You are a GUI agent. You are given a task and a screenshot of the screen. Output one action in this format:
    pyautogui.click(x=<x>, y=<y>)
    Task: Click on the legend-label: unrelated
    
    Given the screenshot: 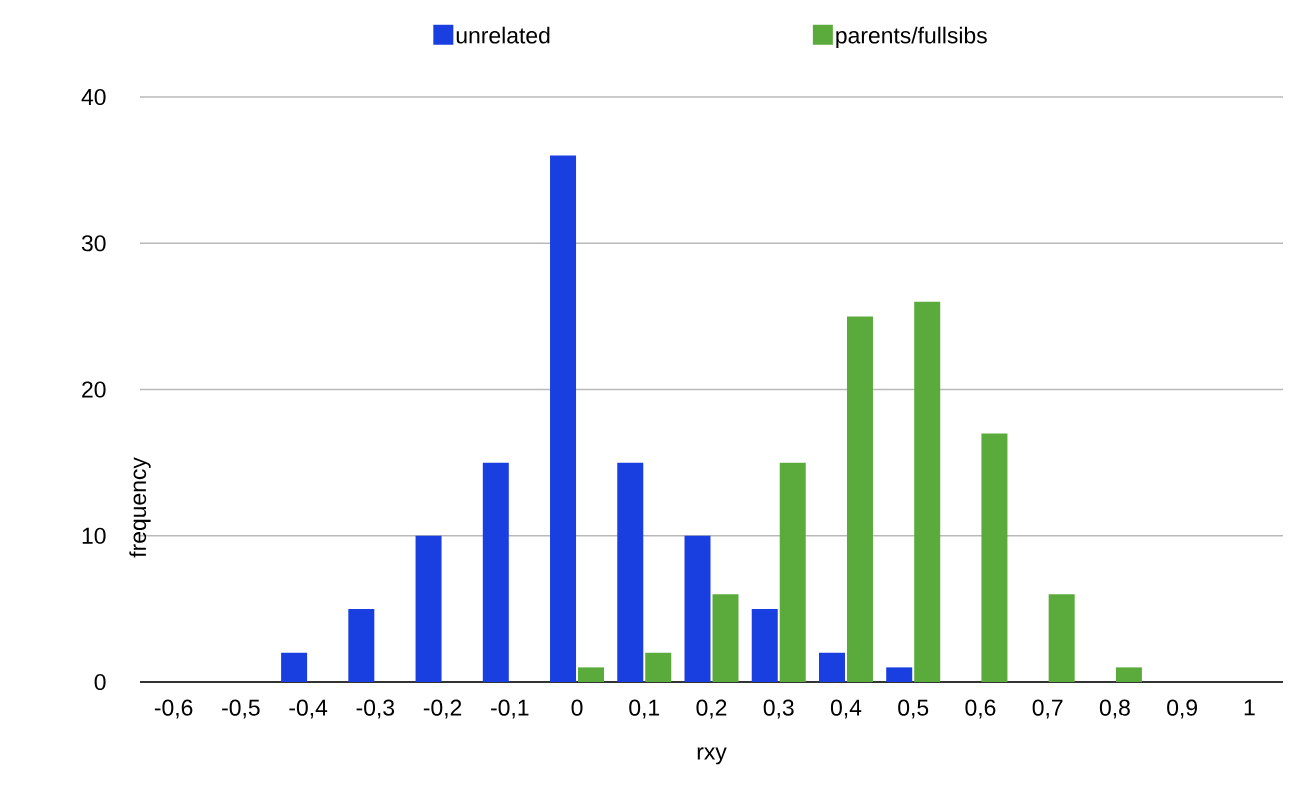 What is the action you would take?
    pyautogui.click(x=503, y=35)
    